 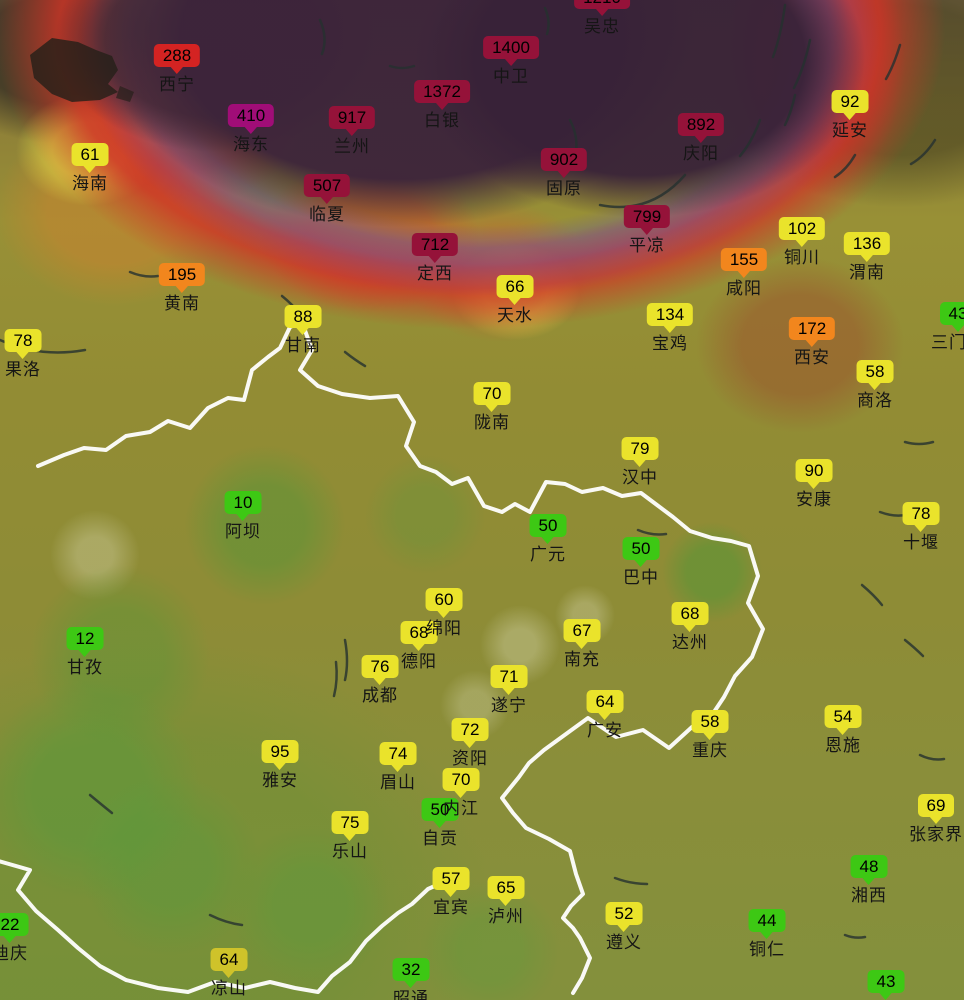 I want to click on city-marker: 155 咸阳, so click(x=744, y=273).